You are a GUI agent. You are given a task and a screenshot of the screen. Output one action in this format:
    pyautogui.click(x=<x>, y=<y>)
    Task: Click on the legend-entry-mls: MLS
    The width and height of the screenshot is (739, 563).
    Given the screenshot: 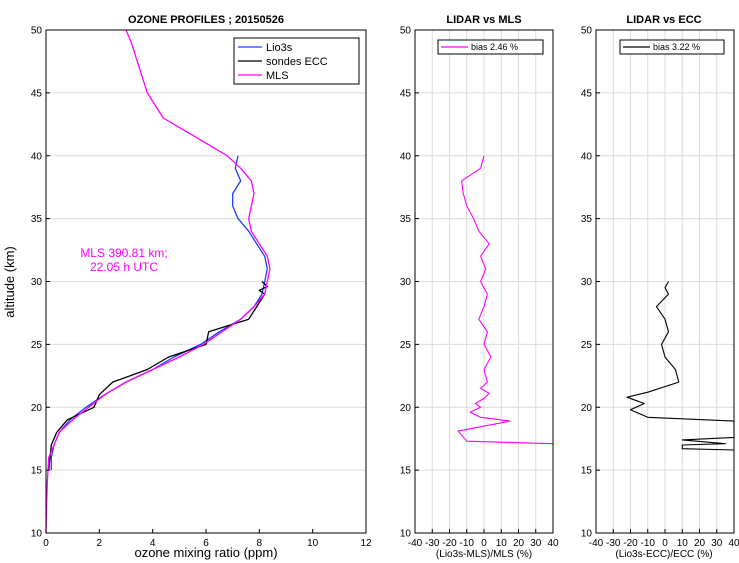 What is the action you would take?
    pyautogui.click(x=277, y=76)
    